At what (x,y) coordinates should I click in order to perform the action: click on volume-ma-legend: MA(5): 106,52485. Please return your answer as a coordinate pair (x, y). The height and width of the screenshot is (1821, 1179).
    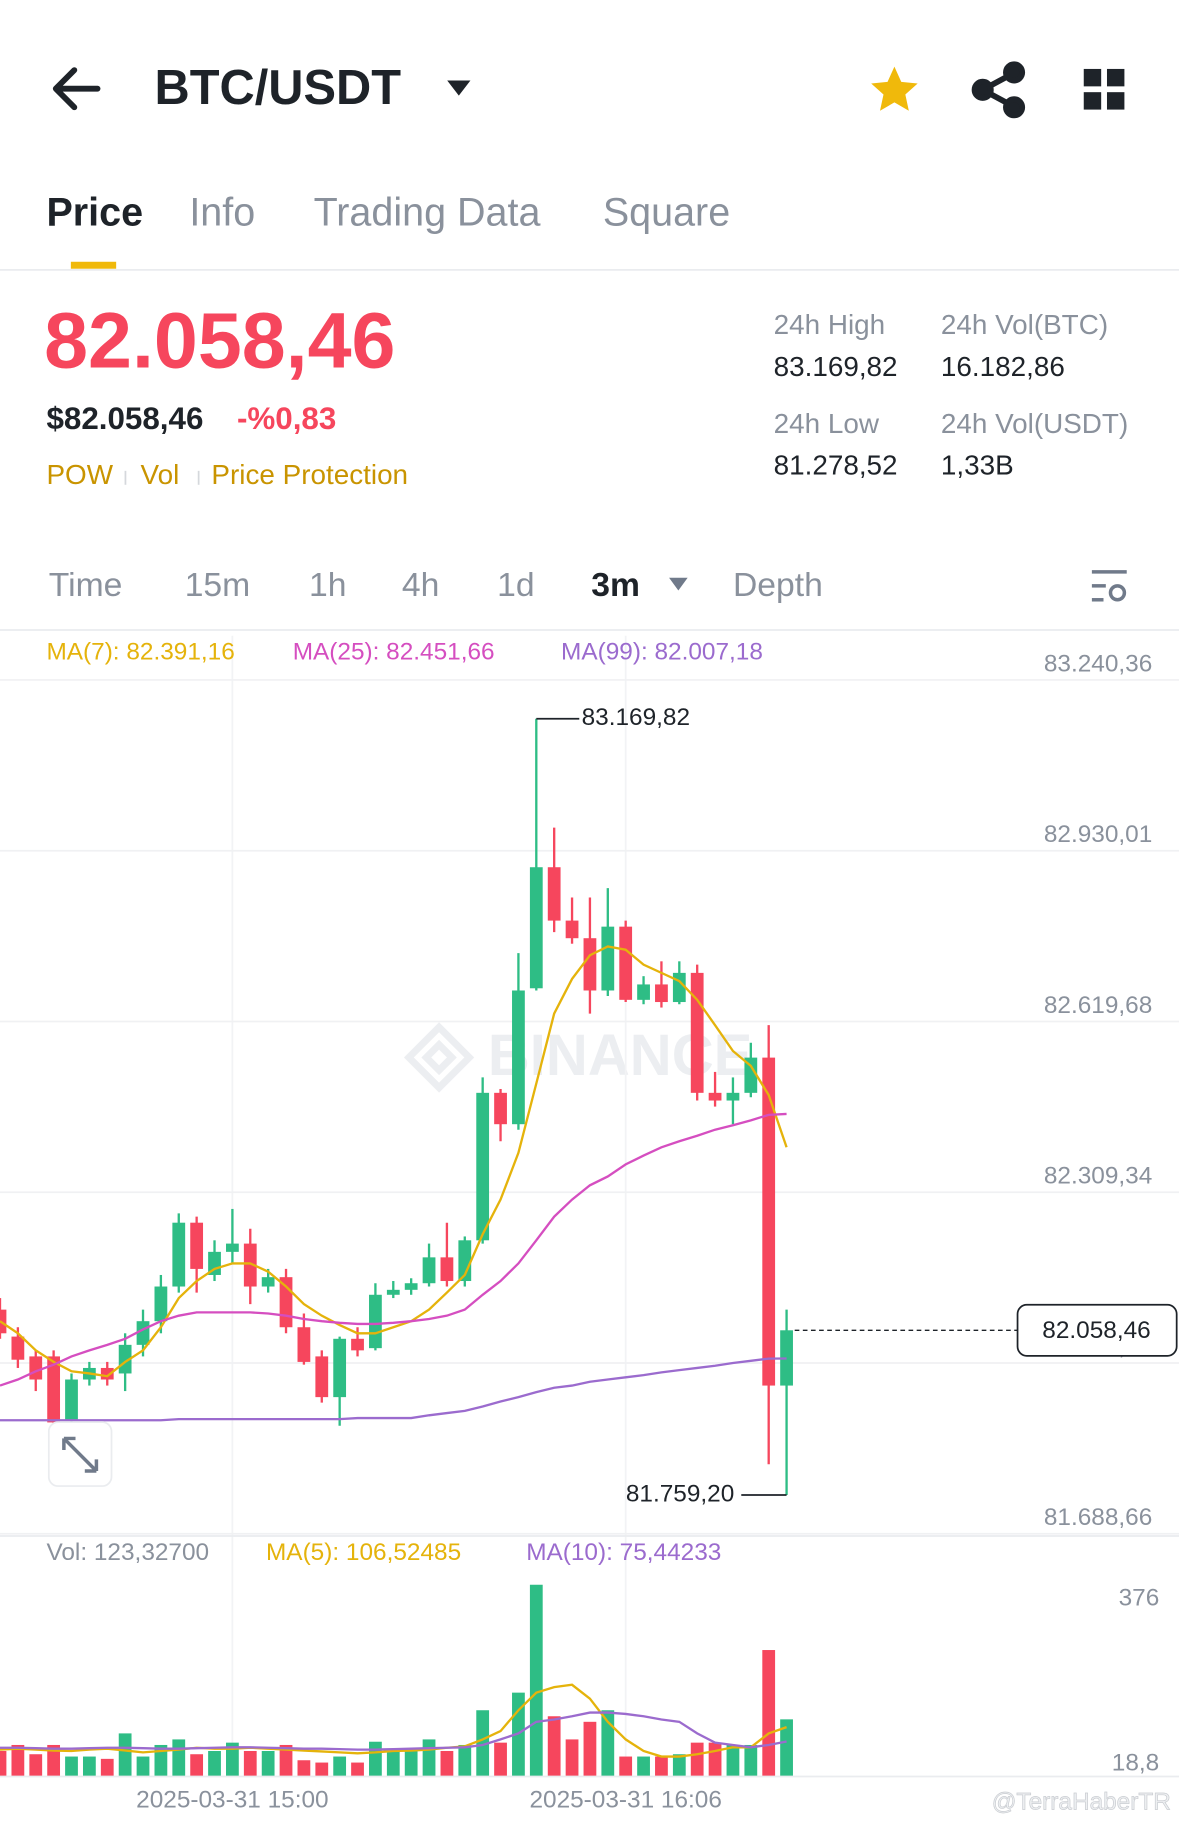
    Looking at the image, I should click on (363, 1552).